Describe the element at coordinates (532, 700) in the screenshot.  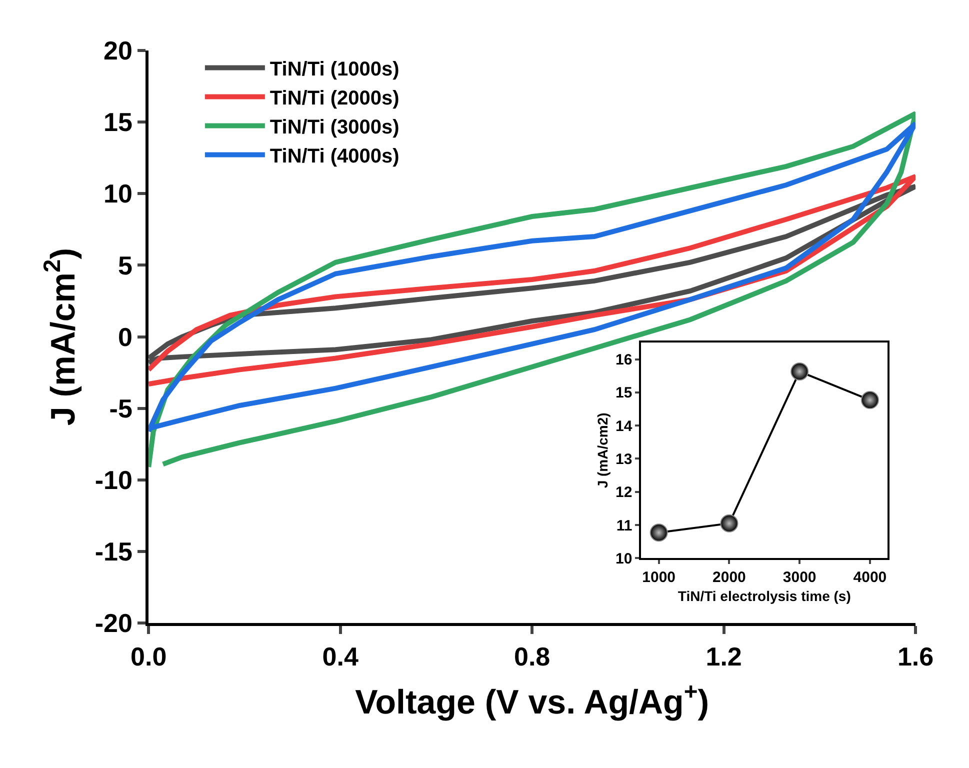
I see `x-axis-title: Voltage (V vs. Ag/Ag$^{+}$)` at that location.